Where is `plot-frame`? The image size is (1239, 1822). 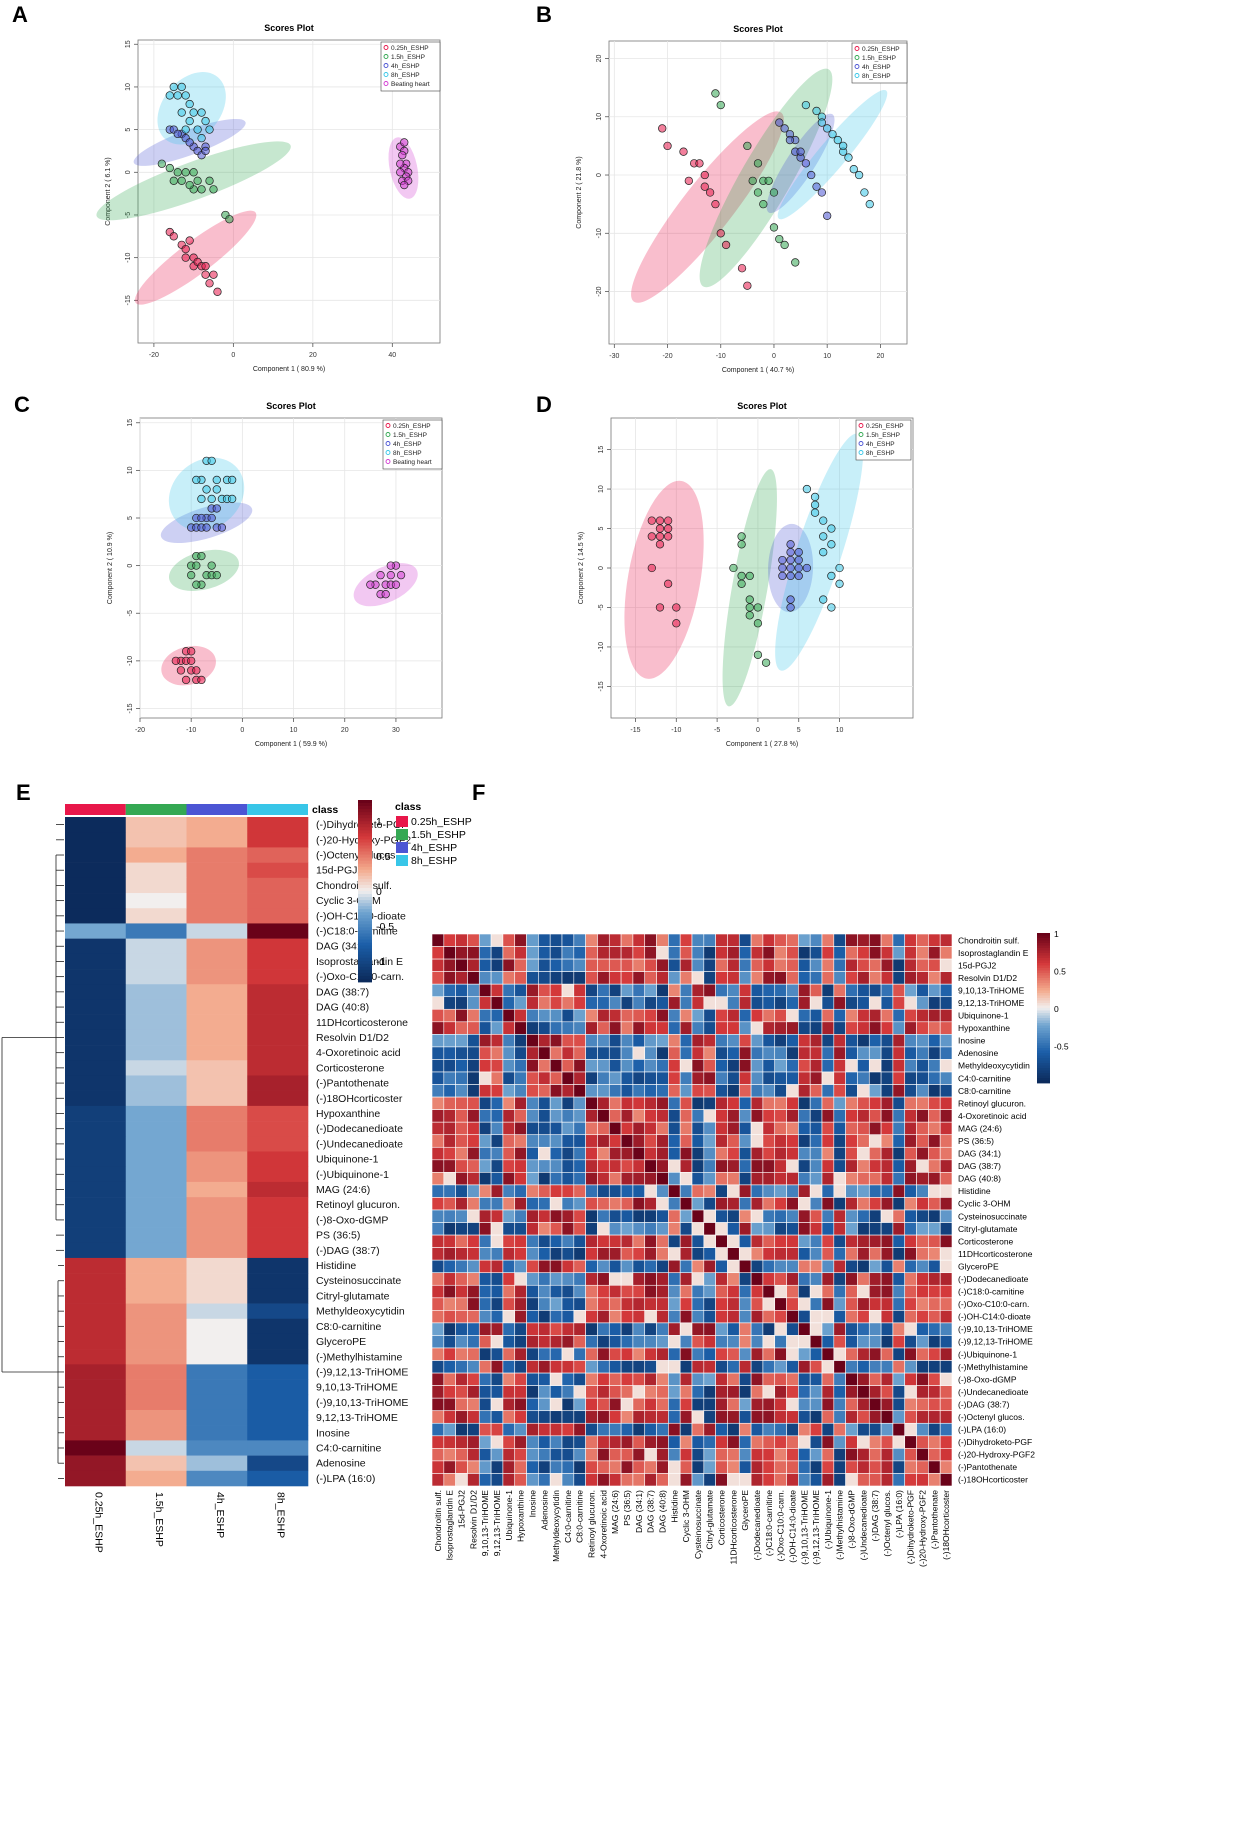 plot-frame is located at coordinates (758, 192).